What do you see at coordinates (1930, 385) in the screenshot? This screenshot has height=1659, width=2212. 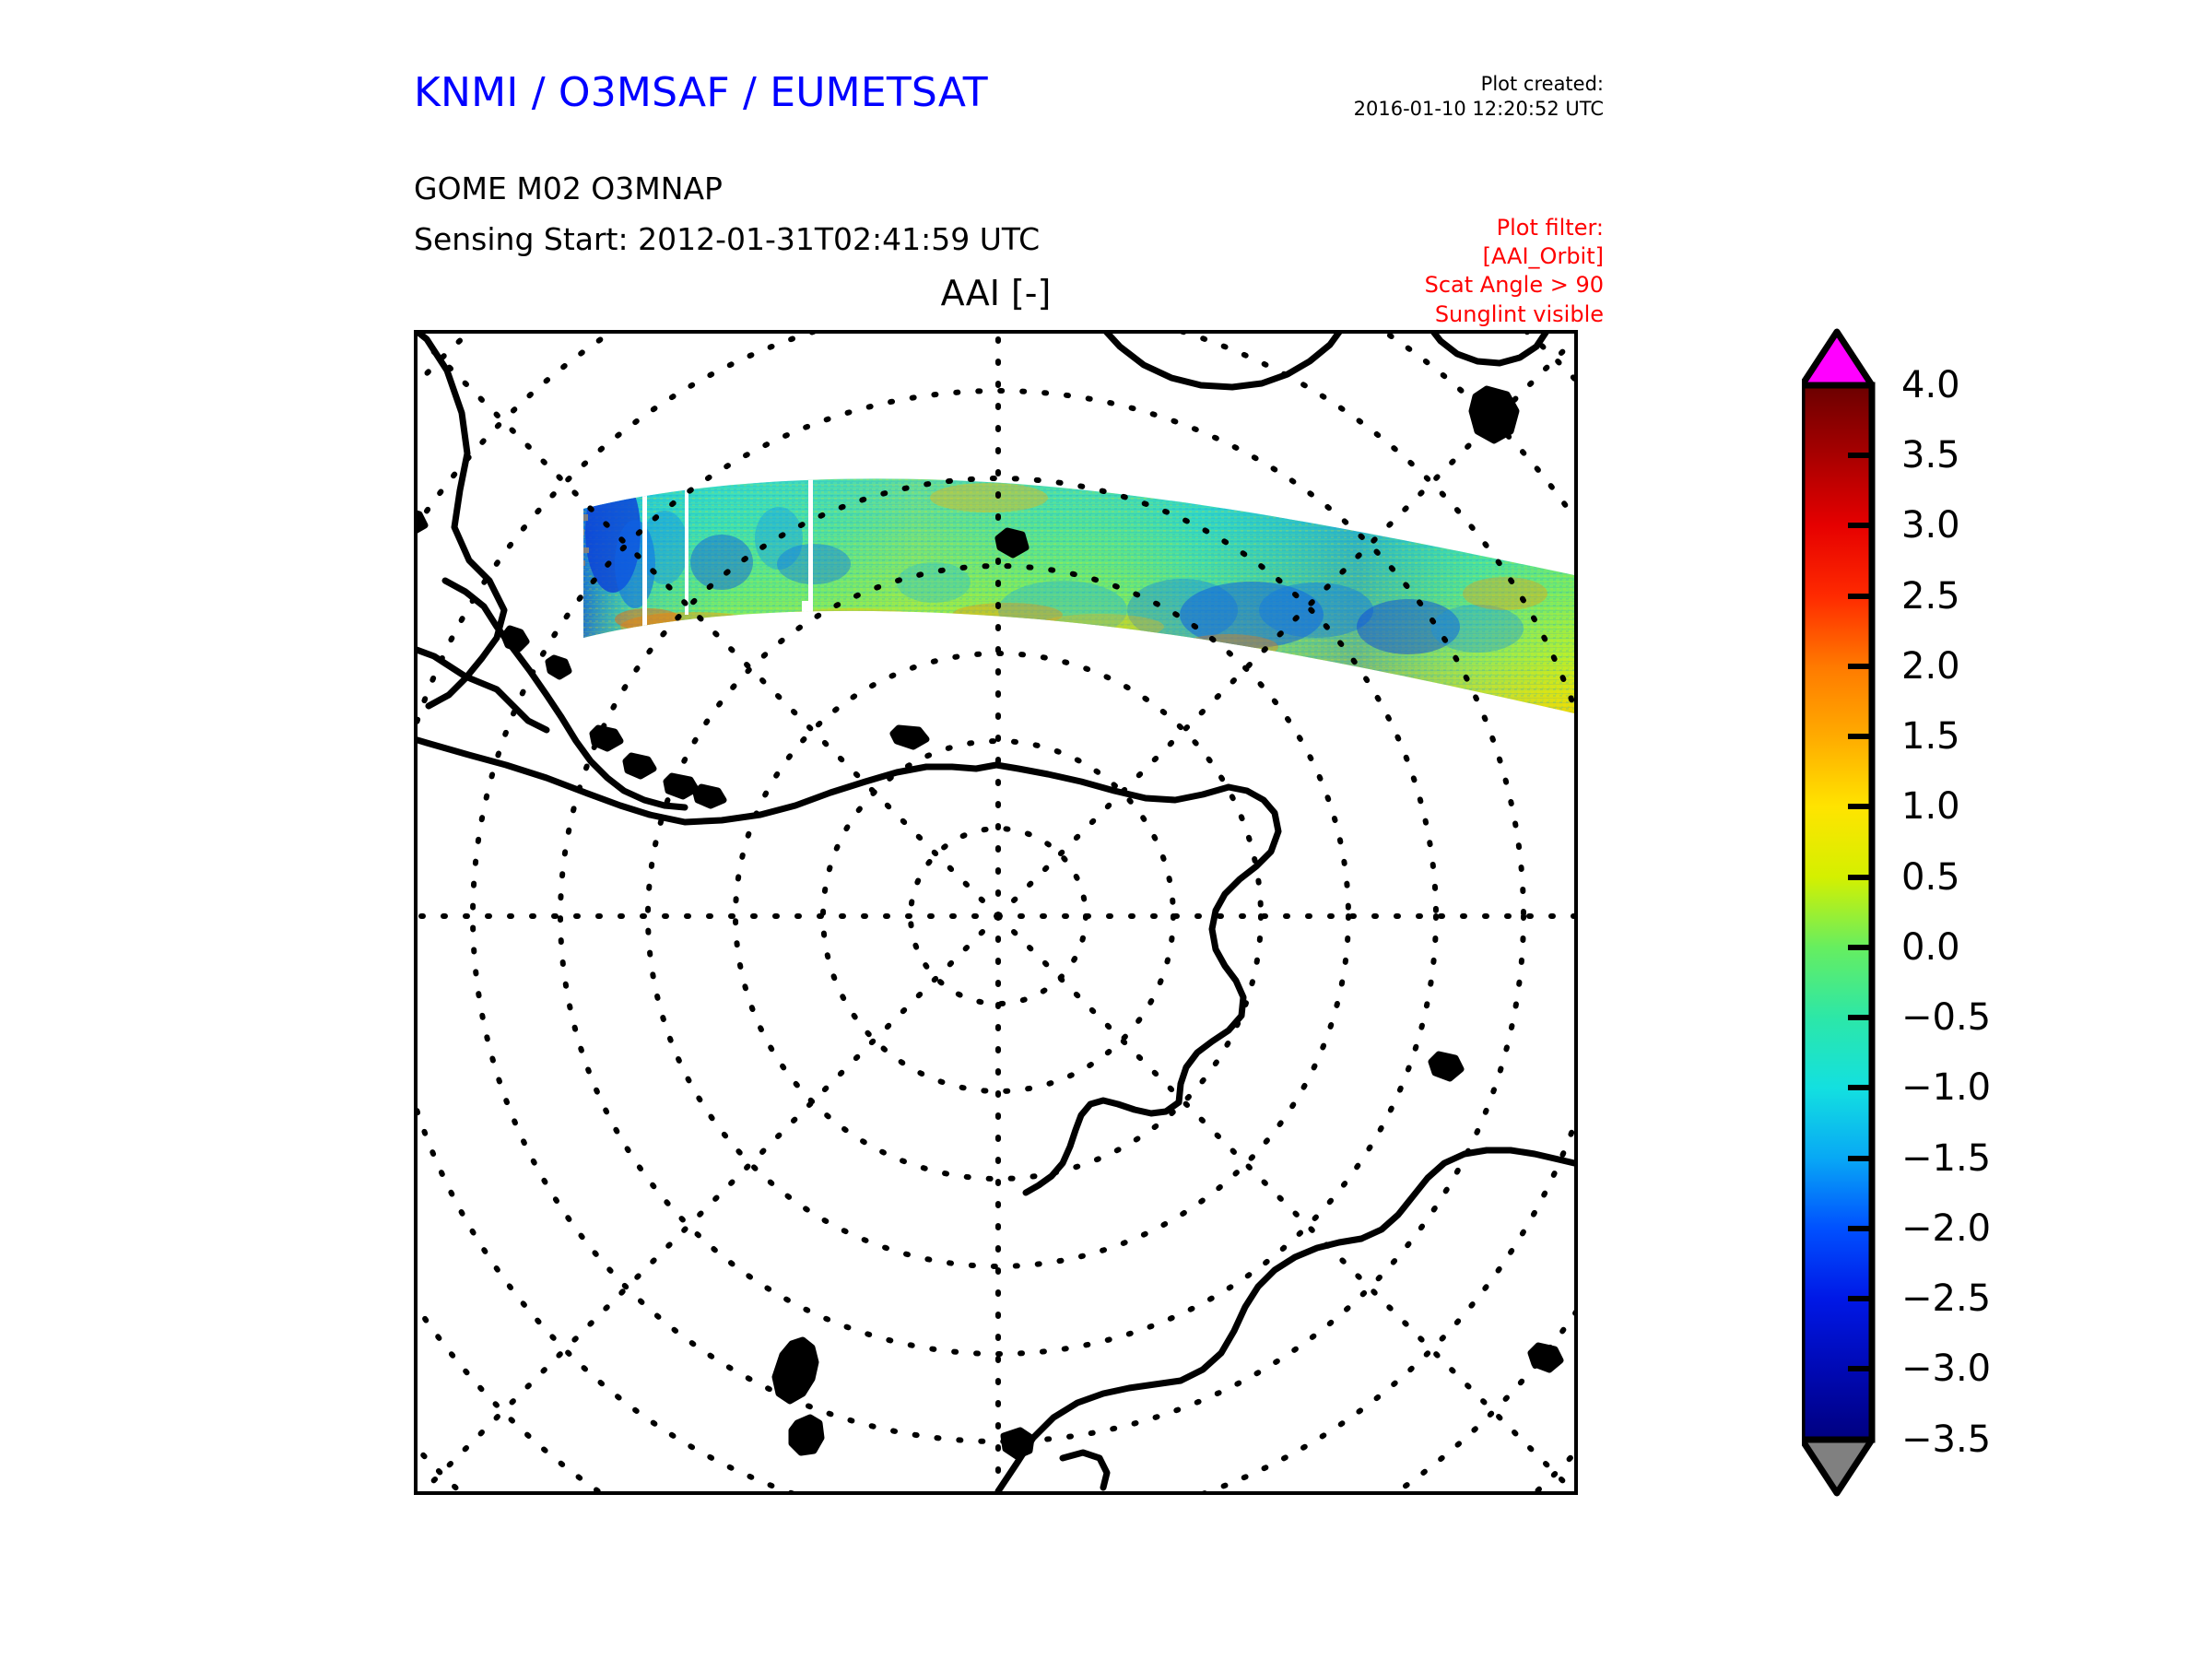 I see `colorbar-tick-label: 4.0` at bounding box center [1930, 385].